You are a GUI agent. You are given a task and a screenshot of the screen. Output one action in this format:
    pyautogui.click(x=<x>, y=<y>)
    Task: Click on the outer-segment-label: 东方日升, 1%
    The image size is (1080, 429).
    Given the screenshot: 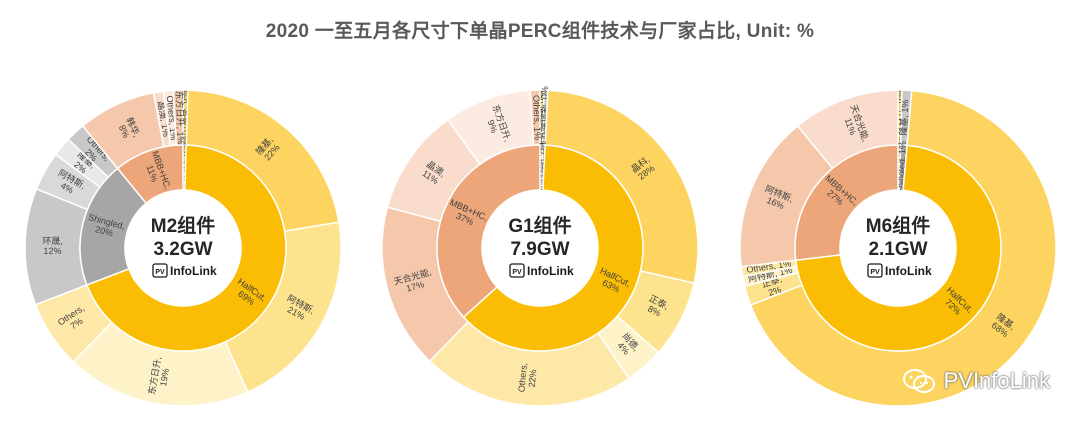 What is the action you would take?
    pyautogui.click(x=180, y=117)
    